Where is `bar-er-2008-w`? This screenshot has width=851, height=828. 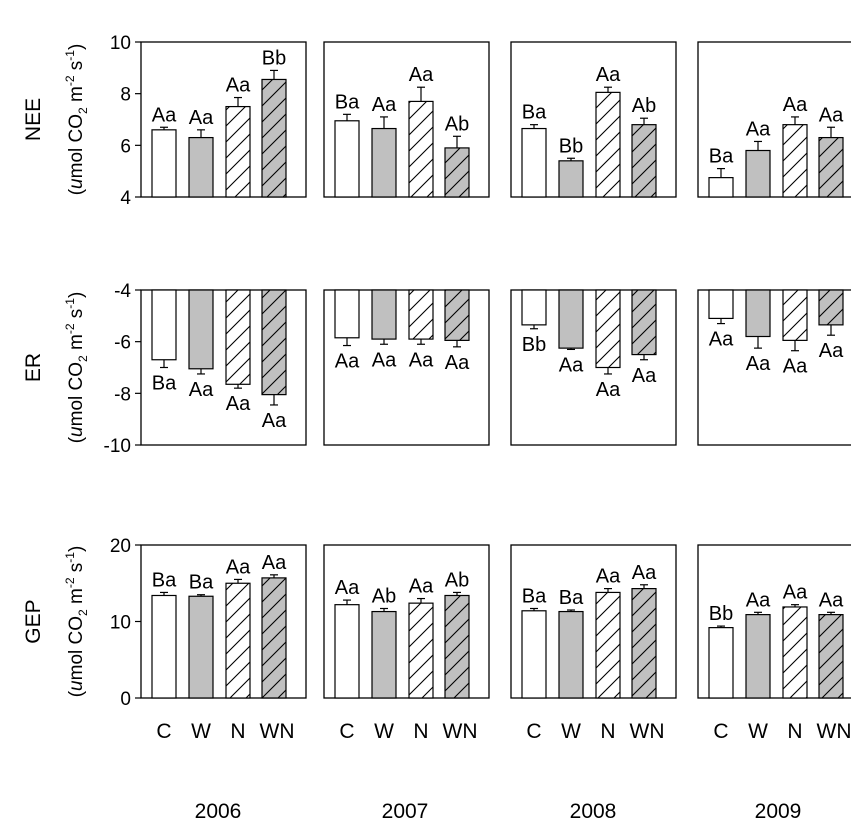 bar-er-2008-w is located at coordinates (571, 319).